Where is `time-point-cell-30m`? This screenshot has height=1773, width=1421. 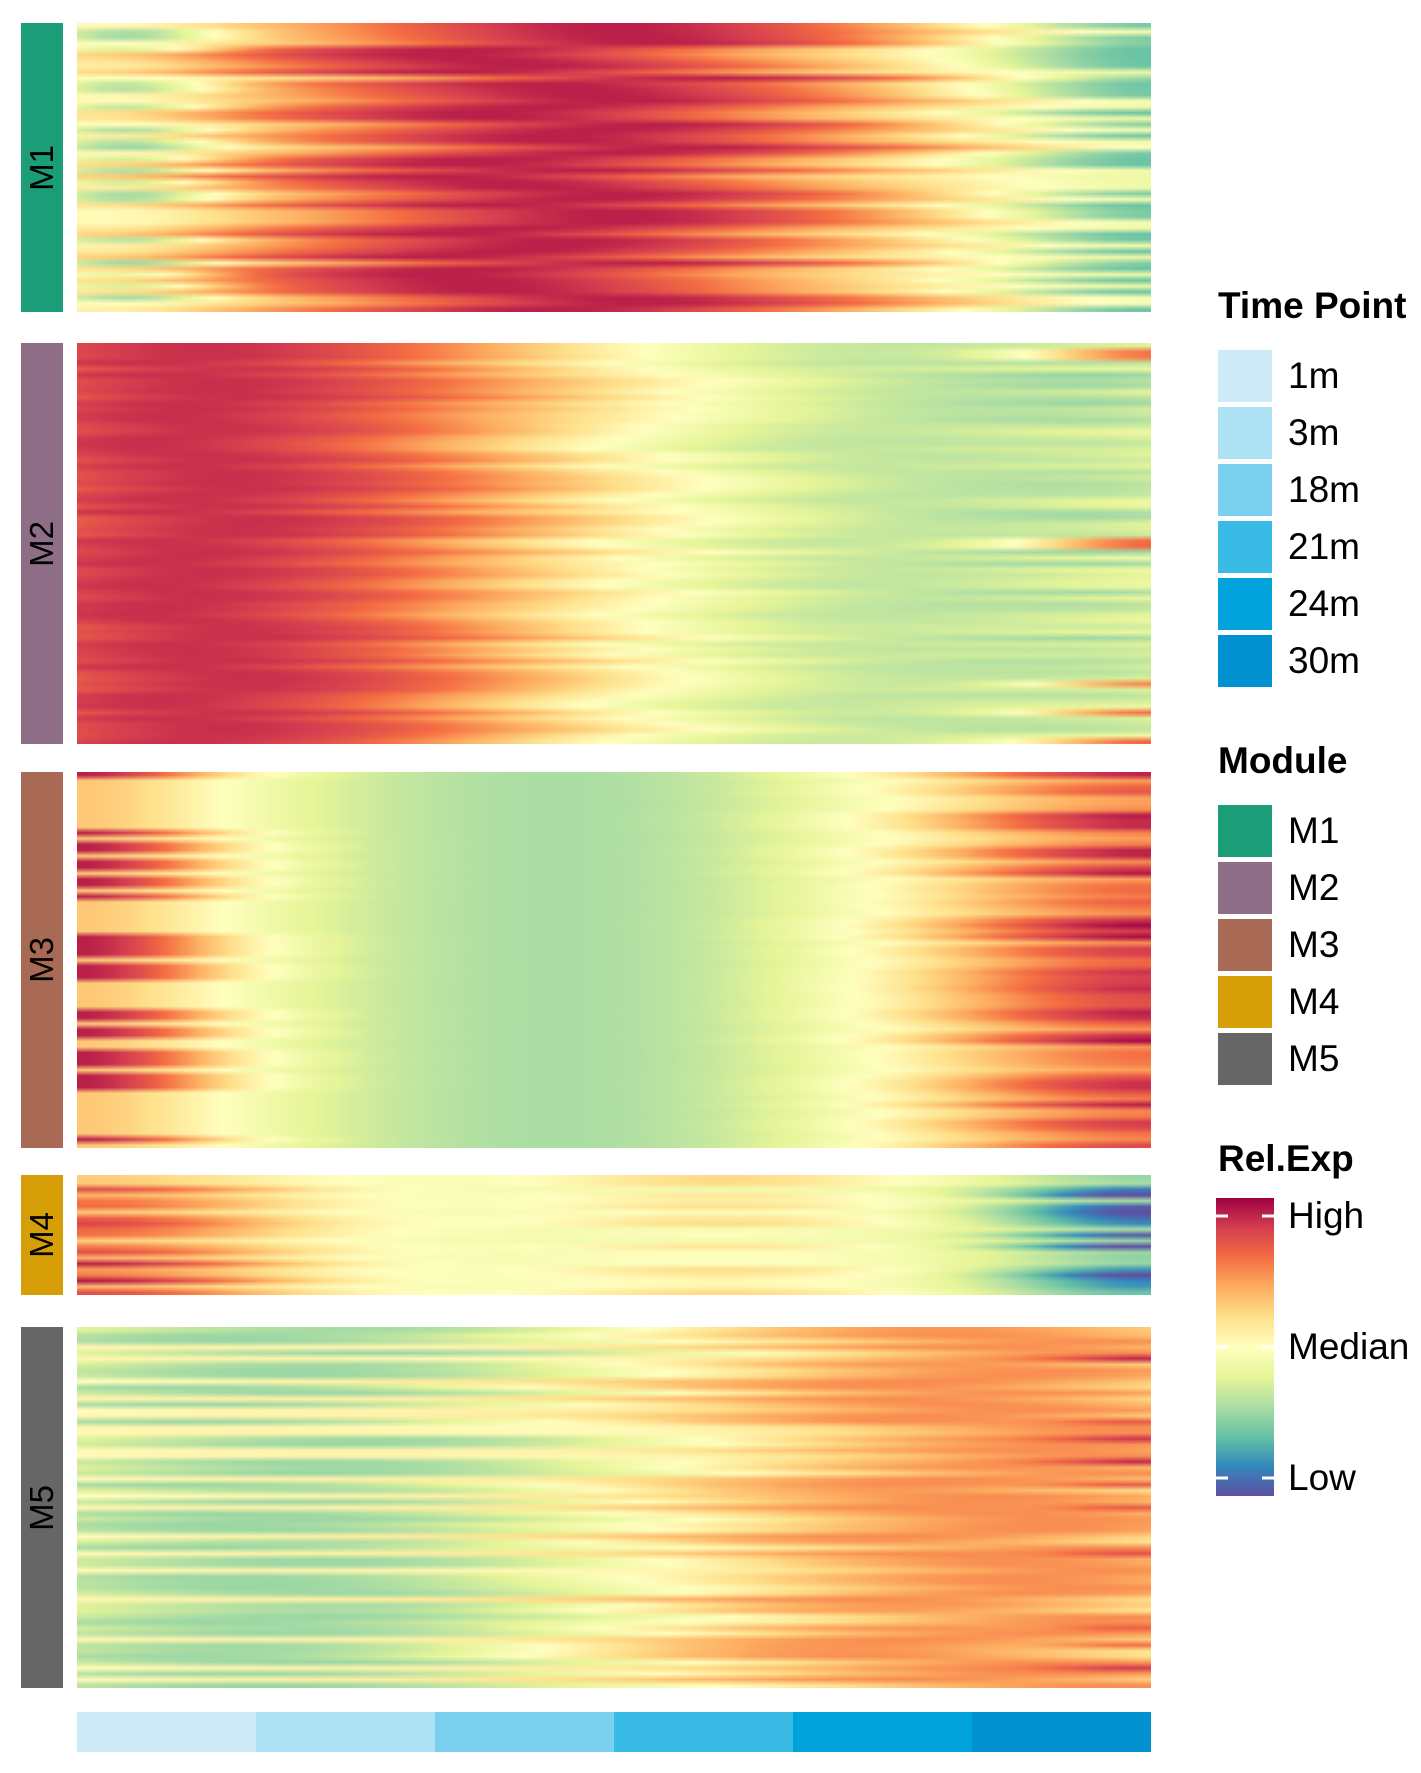
time-point-cell-30m is located at coordinates (1061, 1732).